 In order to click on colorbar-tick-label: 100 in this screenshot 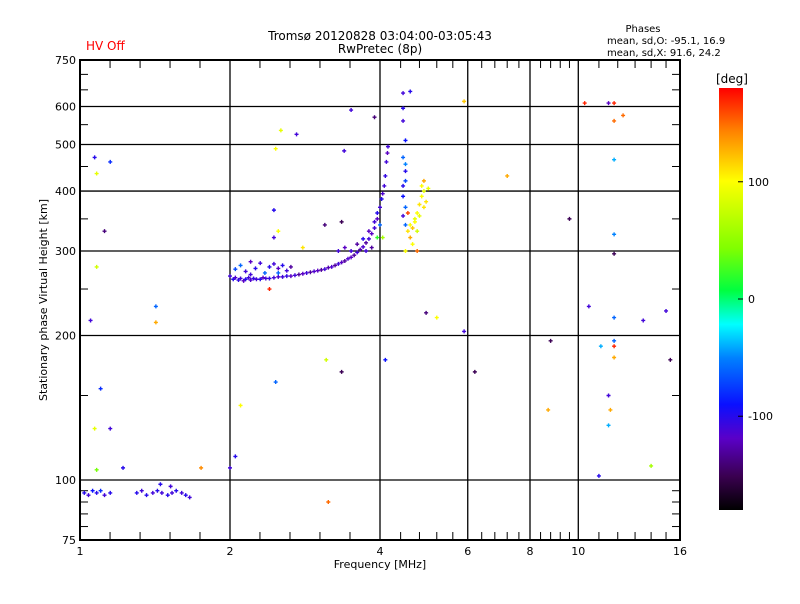, I will do `click(758, 182)`.